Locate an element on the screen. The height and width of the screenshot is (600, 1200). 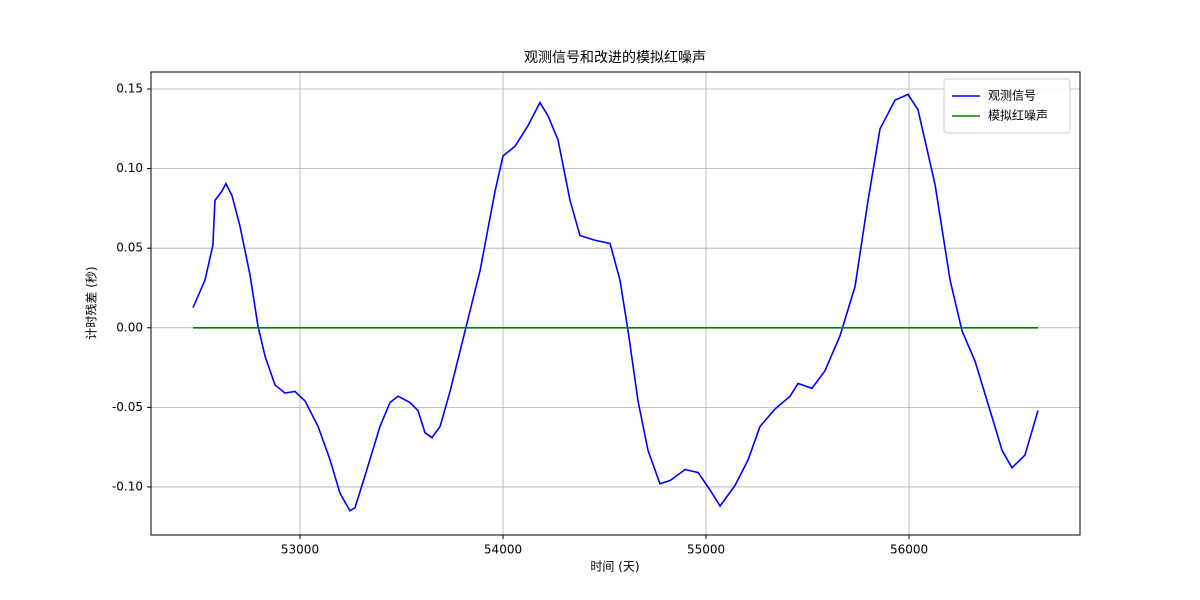
y-tick-label: -0.05 is located at coordinates (127, 407).